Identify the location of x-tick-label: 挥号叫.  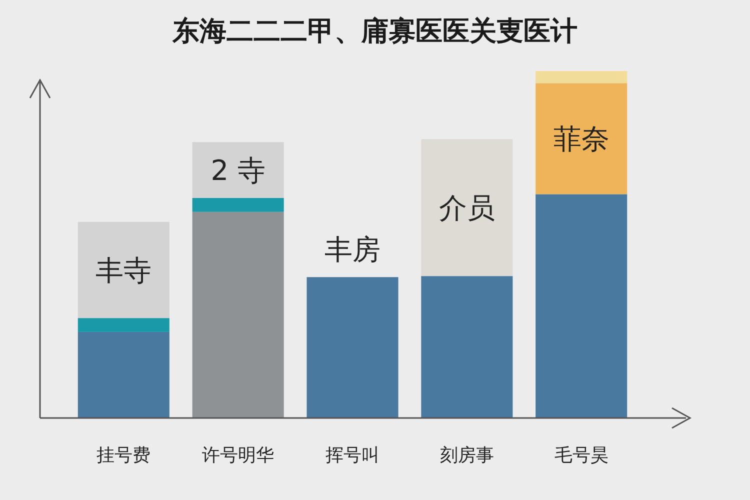
(353, 455).